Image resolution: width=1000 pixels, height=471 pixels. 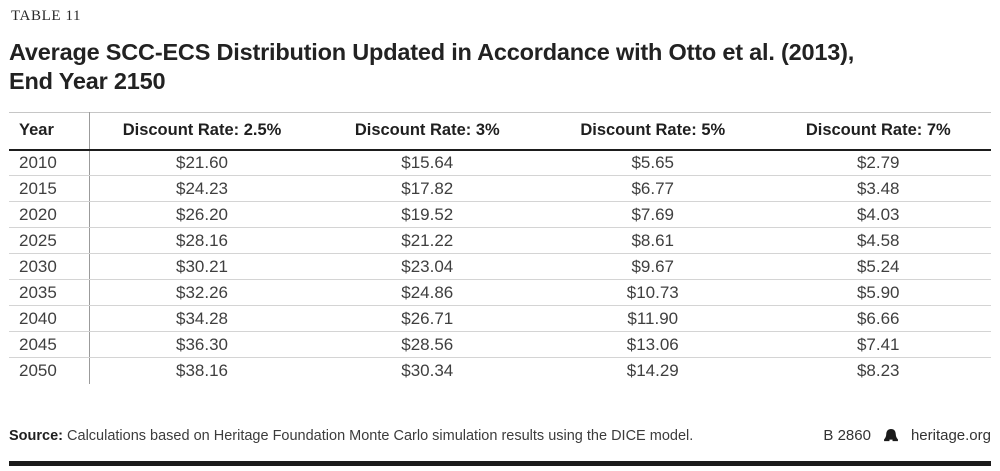 I want to click on value-cell: $6.77, so click(x=653, y=188).